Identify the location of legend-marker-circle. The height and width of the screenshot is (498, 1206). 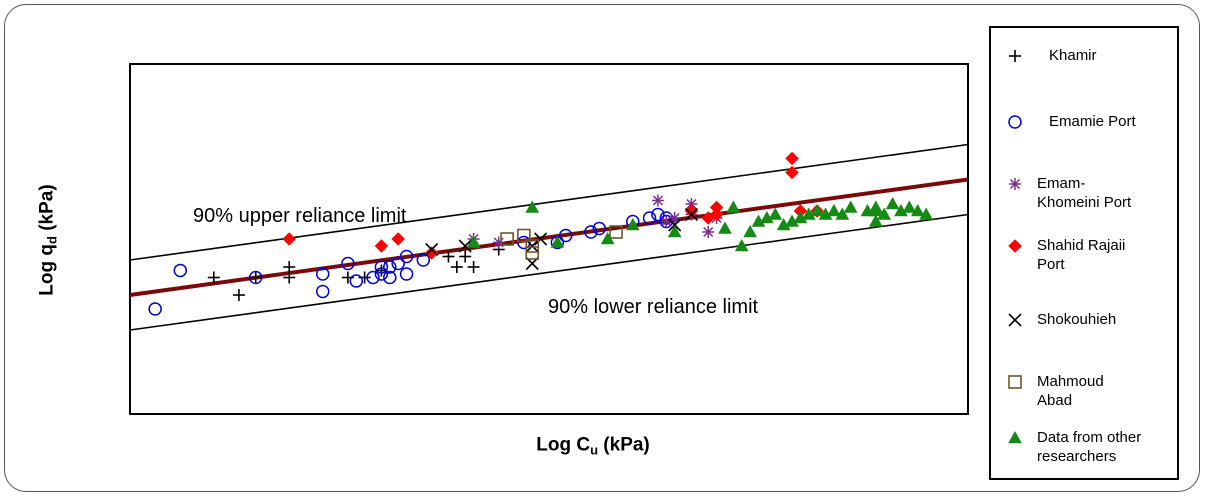
(1015, 122).